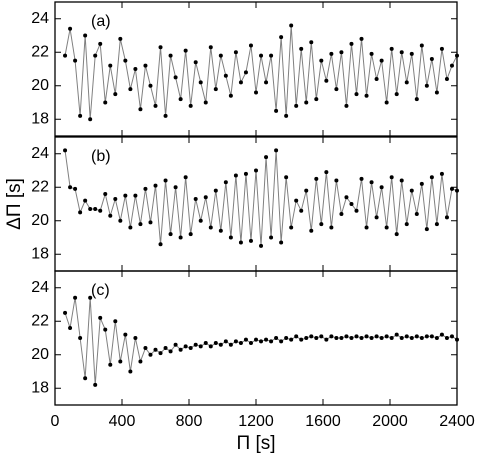 The width and height of the screenshot is (479, 456). I want to click on y-tick-label: 18, so click(40, 253).